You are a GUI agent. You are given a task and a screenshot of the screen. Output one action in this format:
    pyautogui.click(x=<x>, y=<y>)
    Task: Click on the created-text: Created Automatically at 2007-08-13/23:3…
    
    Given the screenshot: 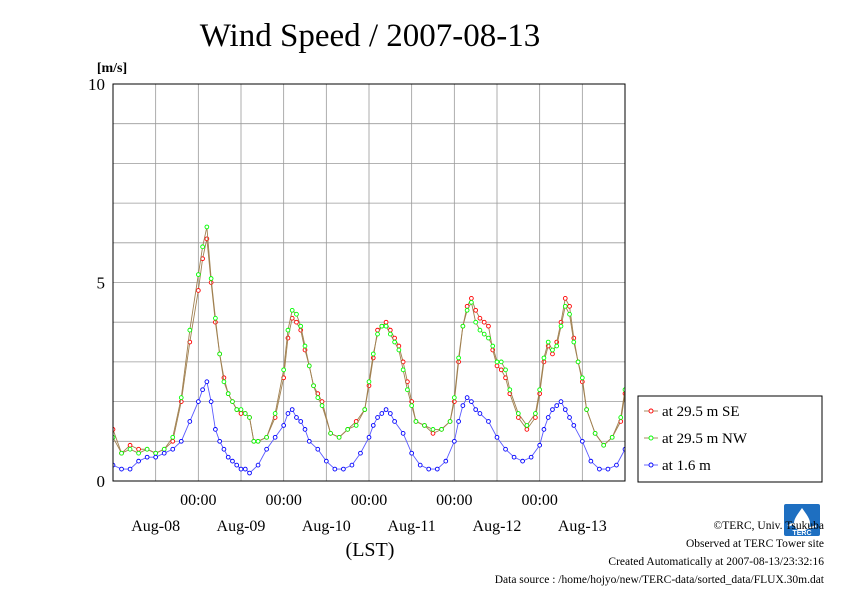 What is the action you would take?
    pyautogui.click(x=716, y=562)
    